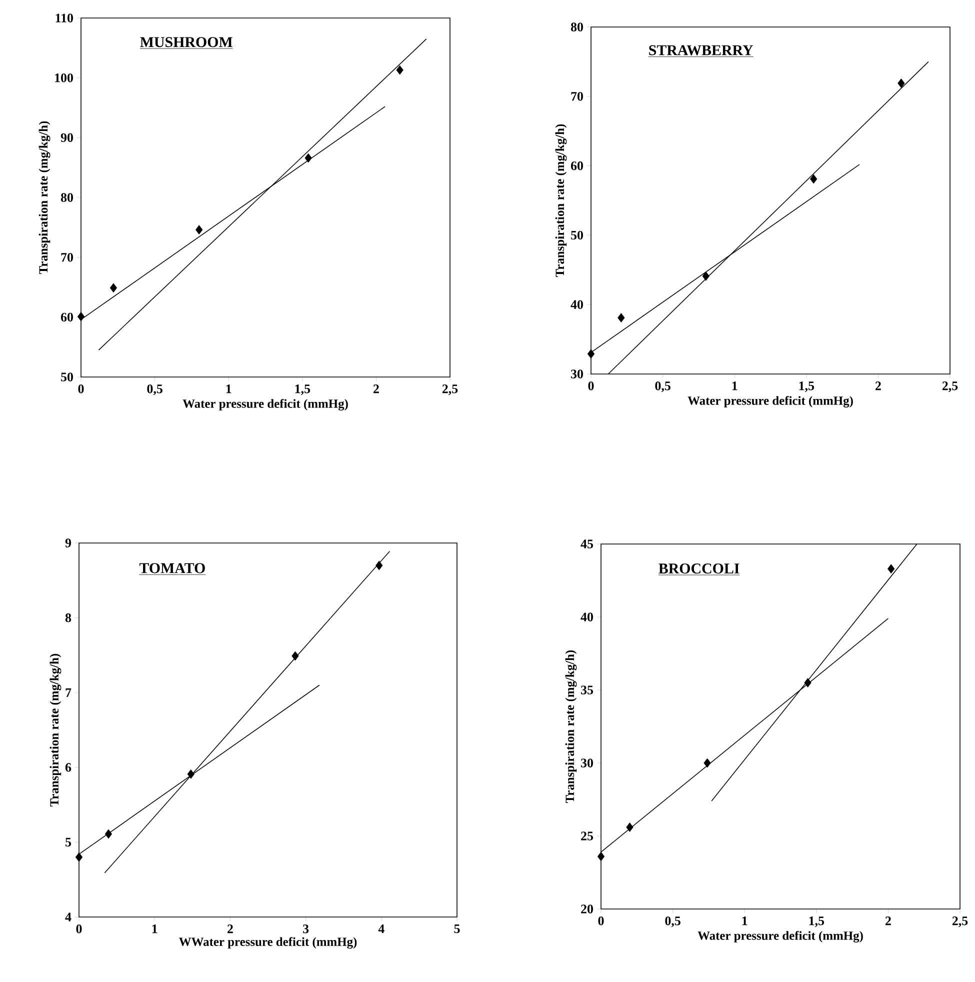 The image size is (975, 982). Describe the element at coordinates (68, 767) in the screenshot. I see `y-tick-label: 6` at that location.